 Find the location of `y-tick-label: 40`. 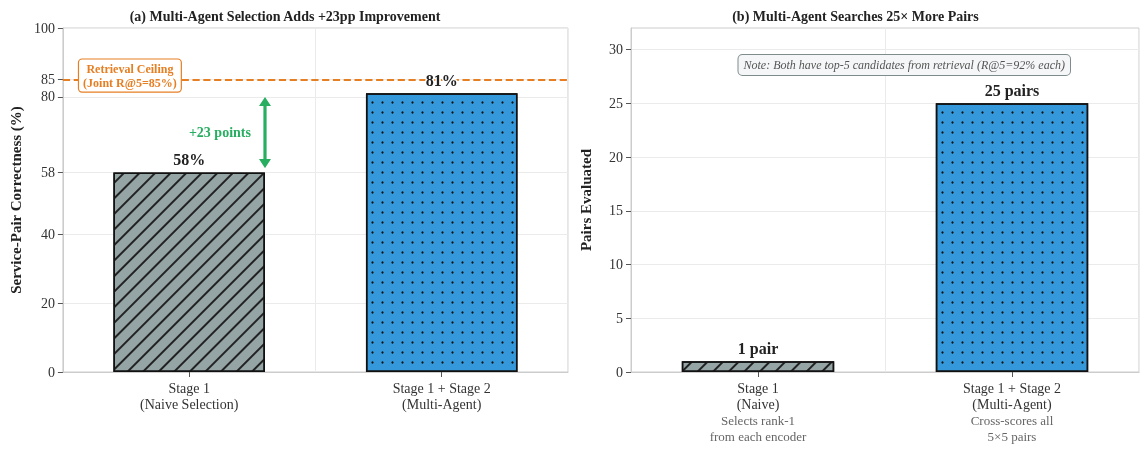

y-tick-label: 40 is located at coordinates (47, 234).